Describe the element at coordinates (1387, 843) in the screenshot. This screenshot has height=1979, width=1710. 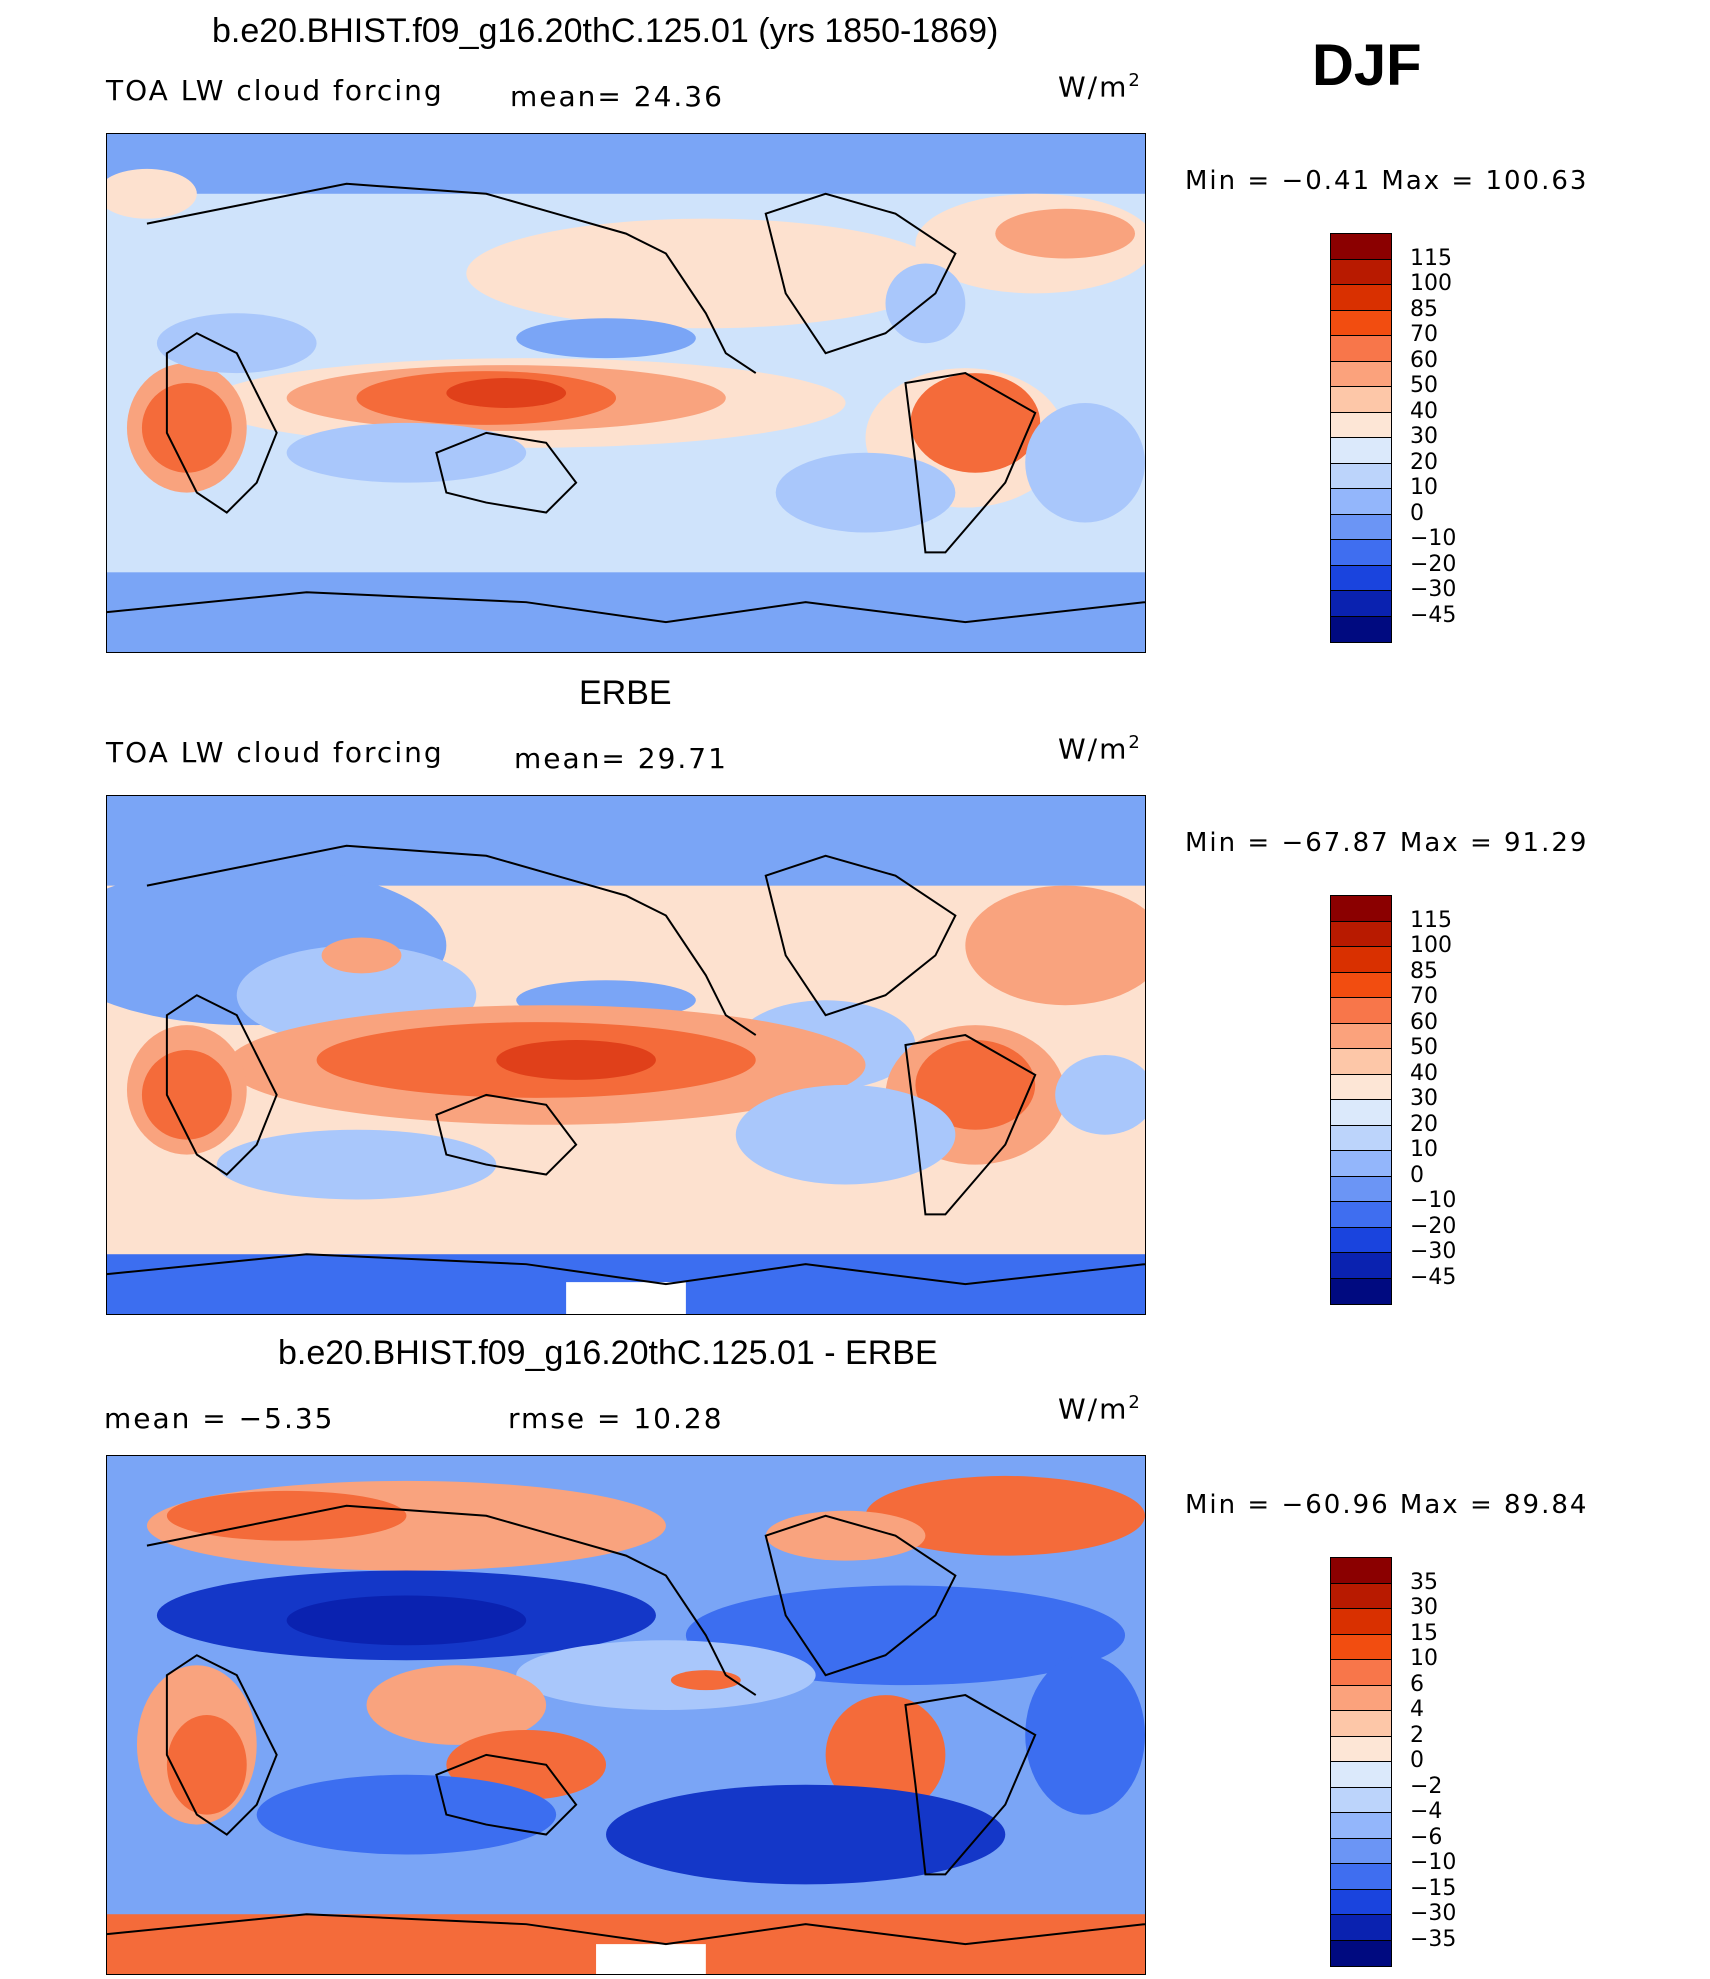
I see `panel2-minmax: Min = −67.87 Max = 91.29` at that location.